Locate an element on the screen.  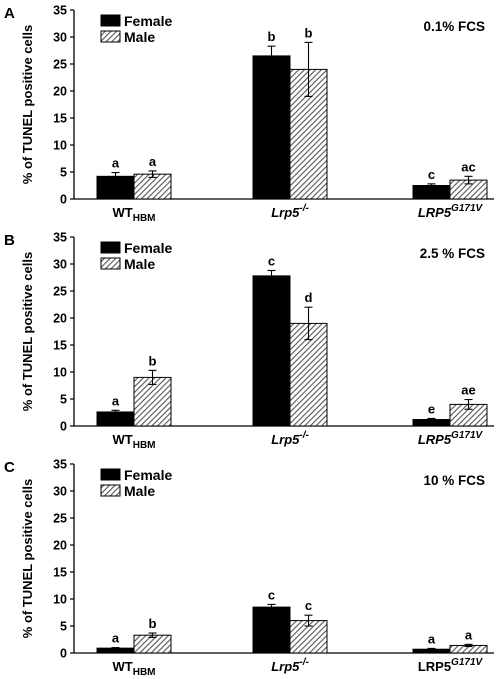
condition-label: 0.1% FCS is located at coordinates (454, 26).